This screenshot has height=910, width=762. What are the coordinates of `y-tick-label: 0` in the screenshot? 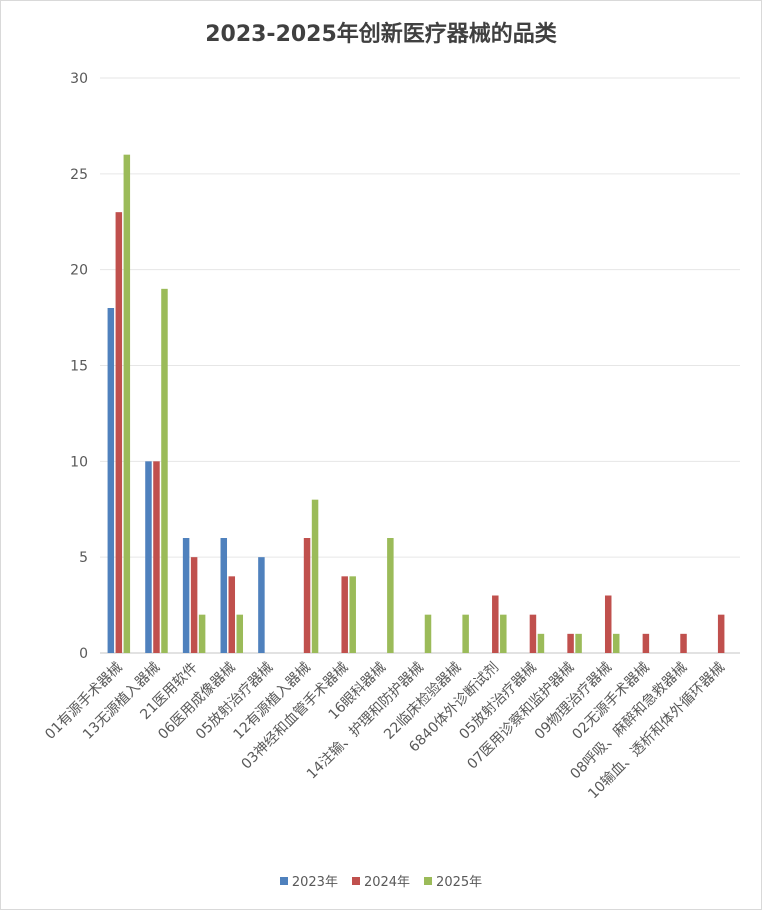 It's located at (83, 654).